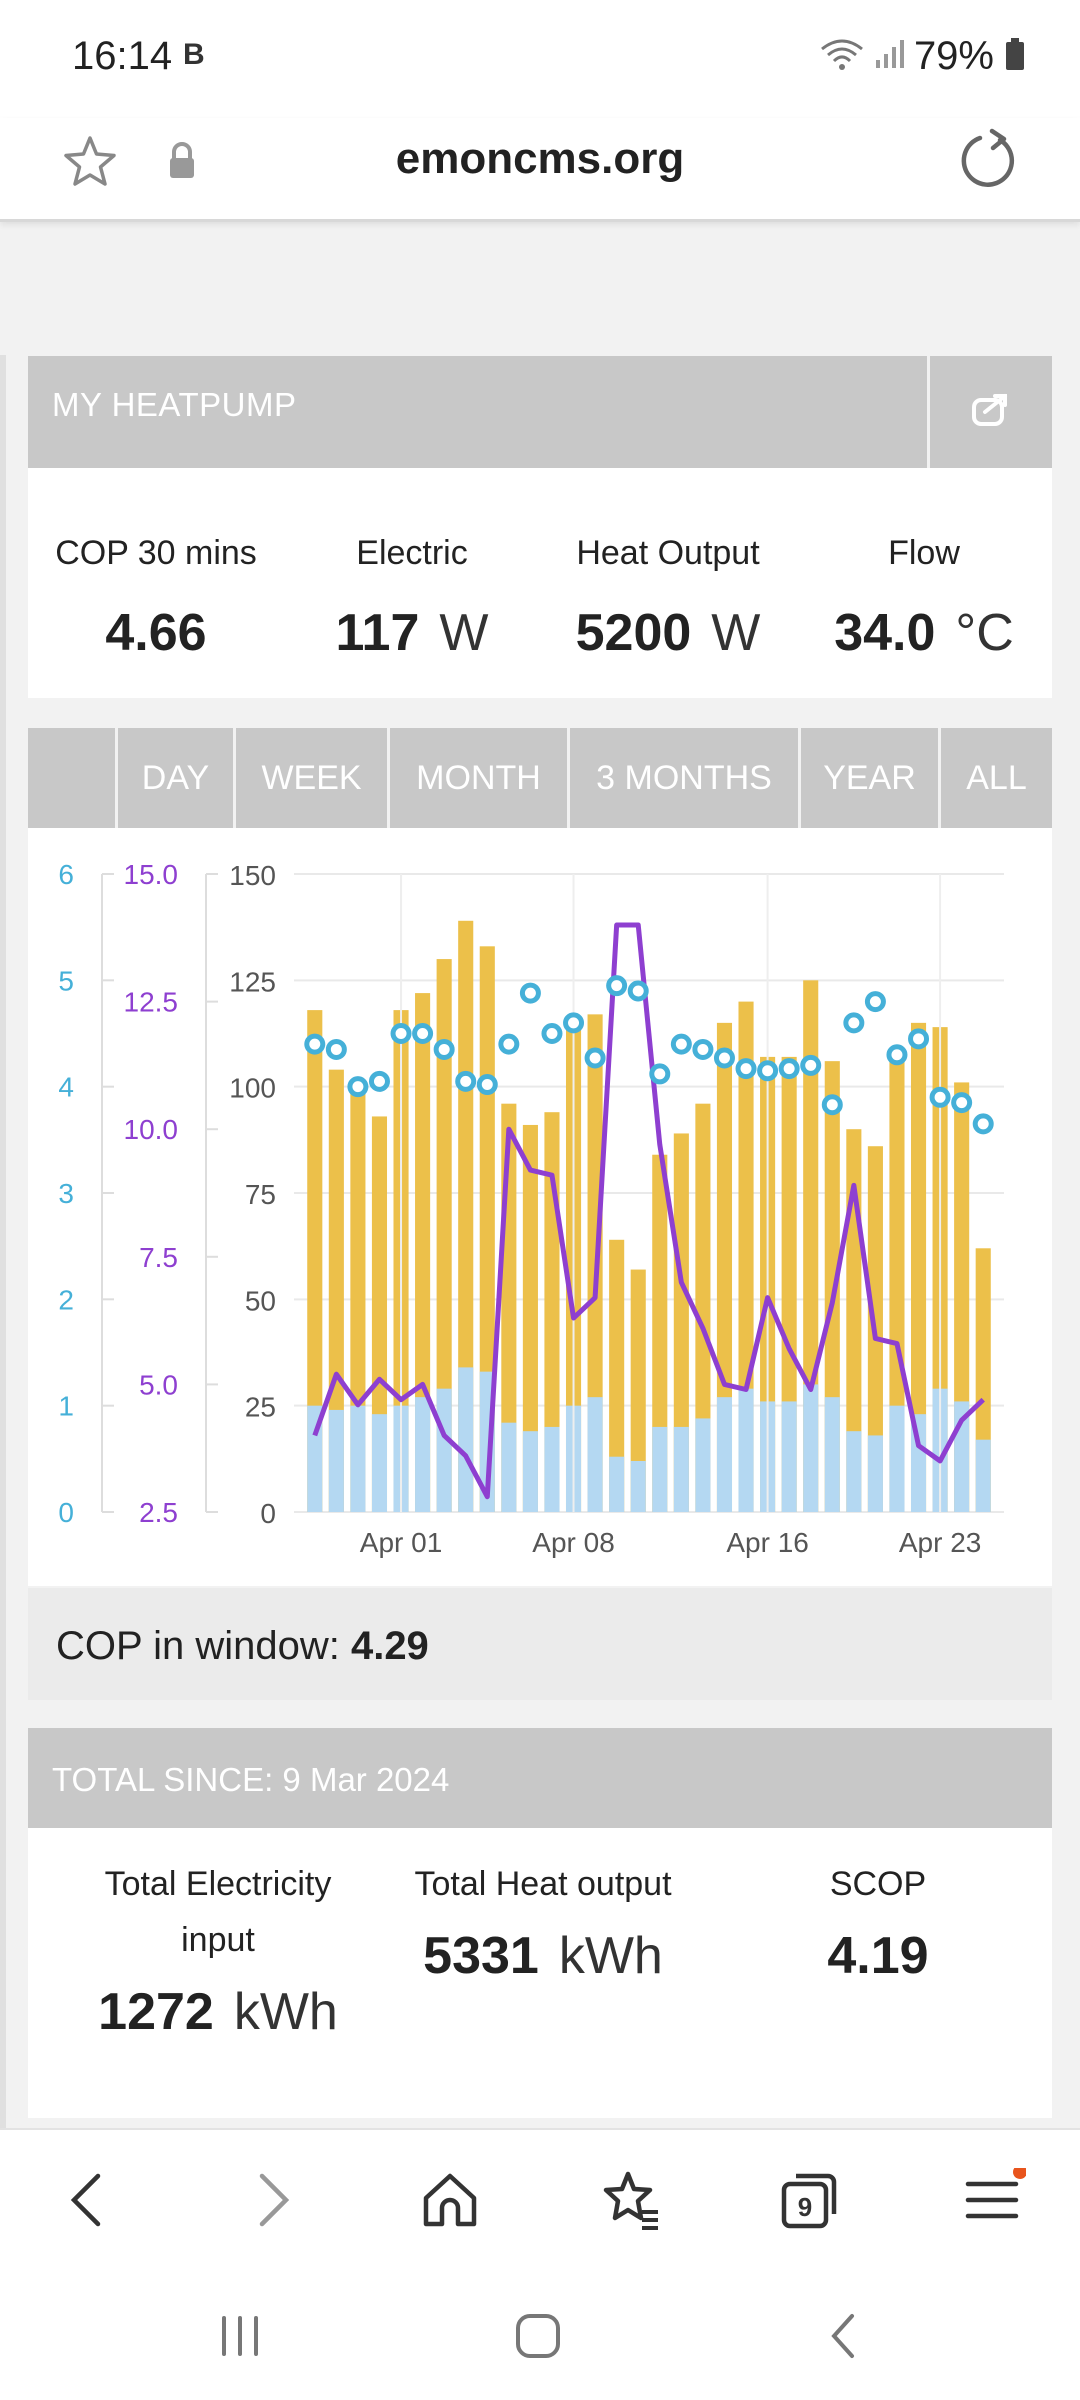 This screenshot has width=1080, height=2400. What do you see at coordinates (182, 164) in the screenshot?
I see `lock-icon` at bounding box center [182, 164].